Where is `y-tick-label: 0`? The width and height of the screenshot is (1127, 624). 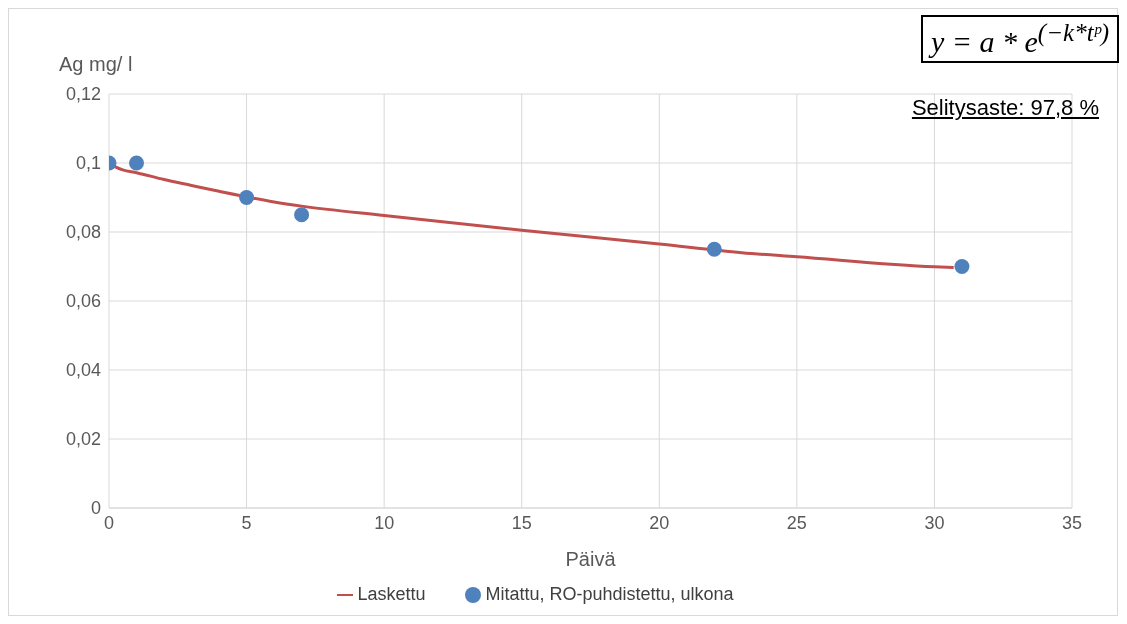 y-tick-label: 0 is located at coordinates (95, 508).